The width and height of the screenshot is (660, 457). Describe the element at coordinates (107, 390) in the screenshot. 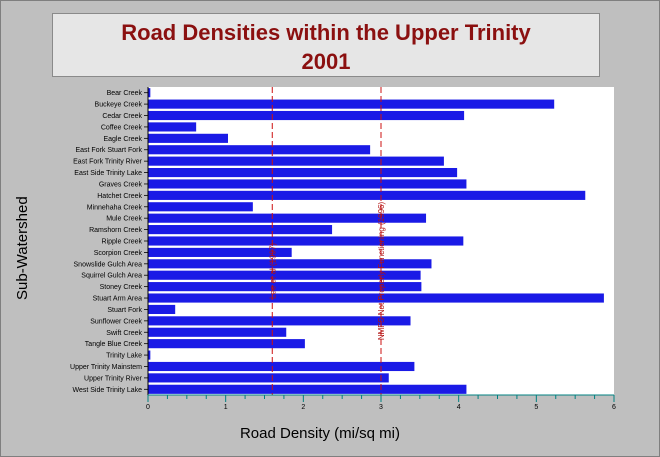

I see `category-label: West Side Trinity Lake` at that location.